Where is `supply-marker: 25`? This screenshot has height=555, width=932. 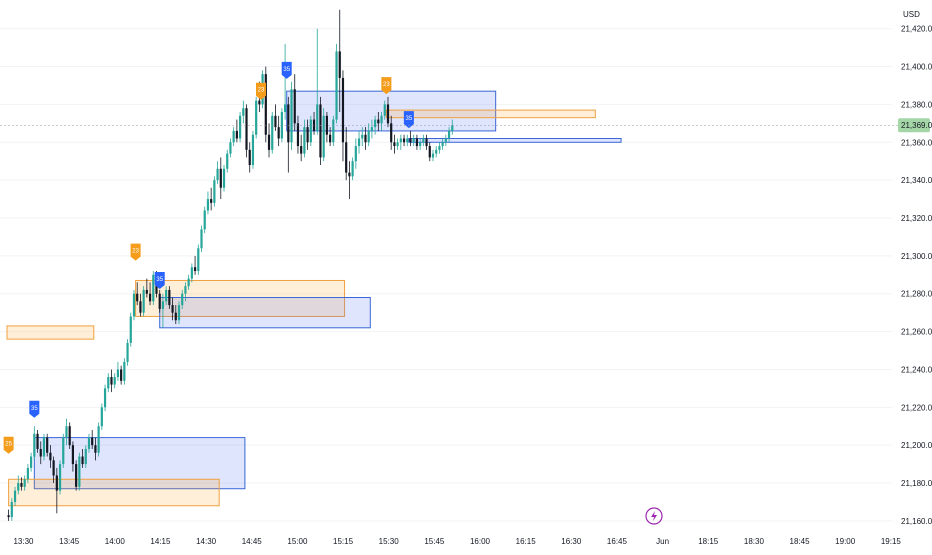
supply-marker: 25 is located at coordinates (8, 445).